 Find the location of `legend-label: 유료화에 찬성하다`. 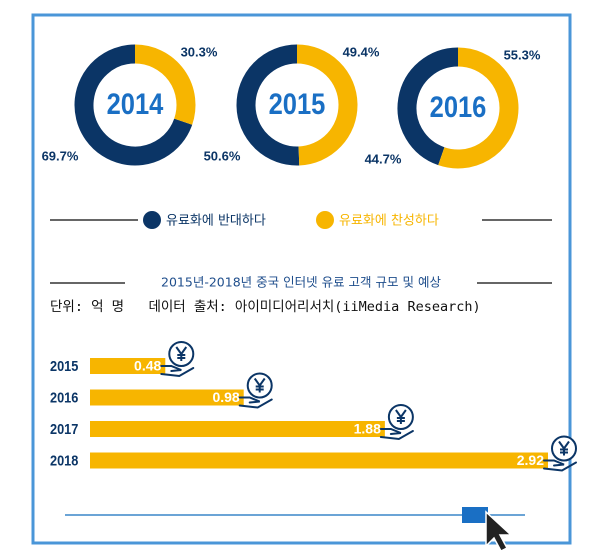

legend-label: 유료화에 찬성하다 is located at coordinates (389, 221).